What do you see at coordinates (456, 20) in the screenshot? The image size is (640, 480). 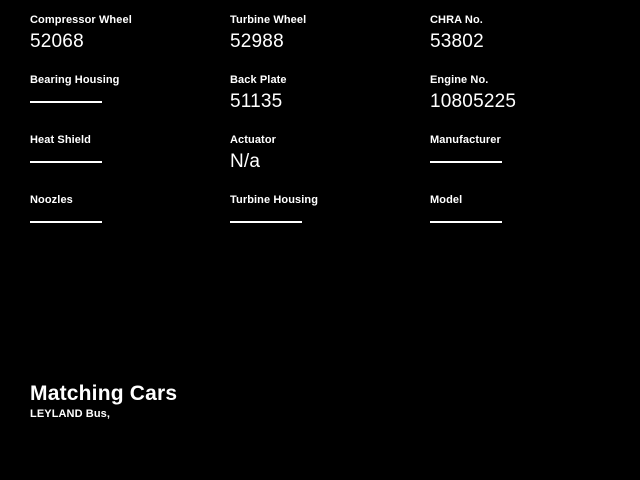 I see `spec-label: CHRA No.` at bounding box center [456, 20].